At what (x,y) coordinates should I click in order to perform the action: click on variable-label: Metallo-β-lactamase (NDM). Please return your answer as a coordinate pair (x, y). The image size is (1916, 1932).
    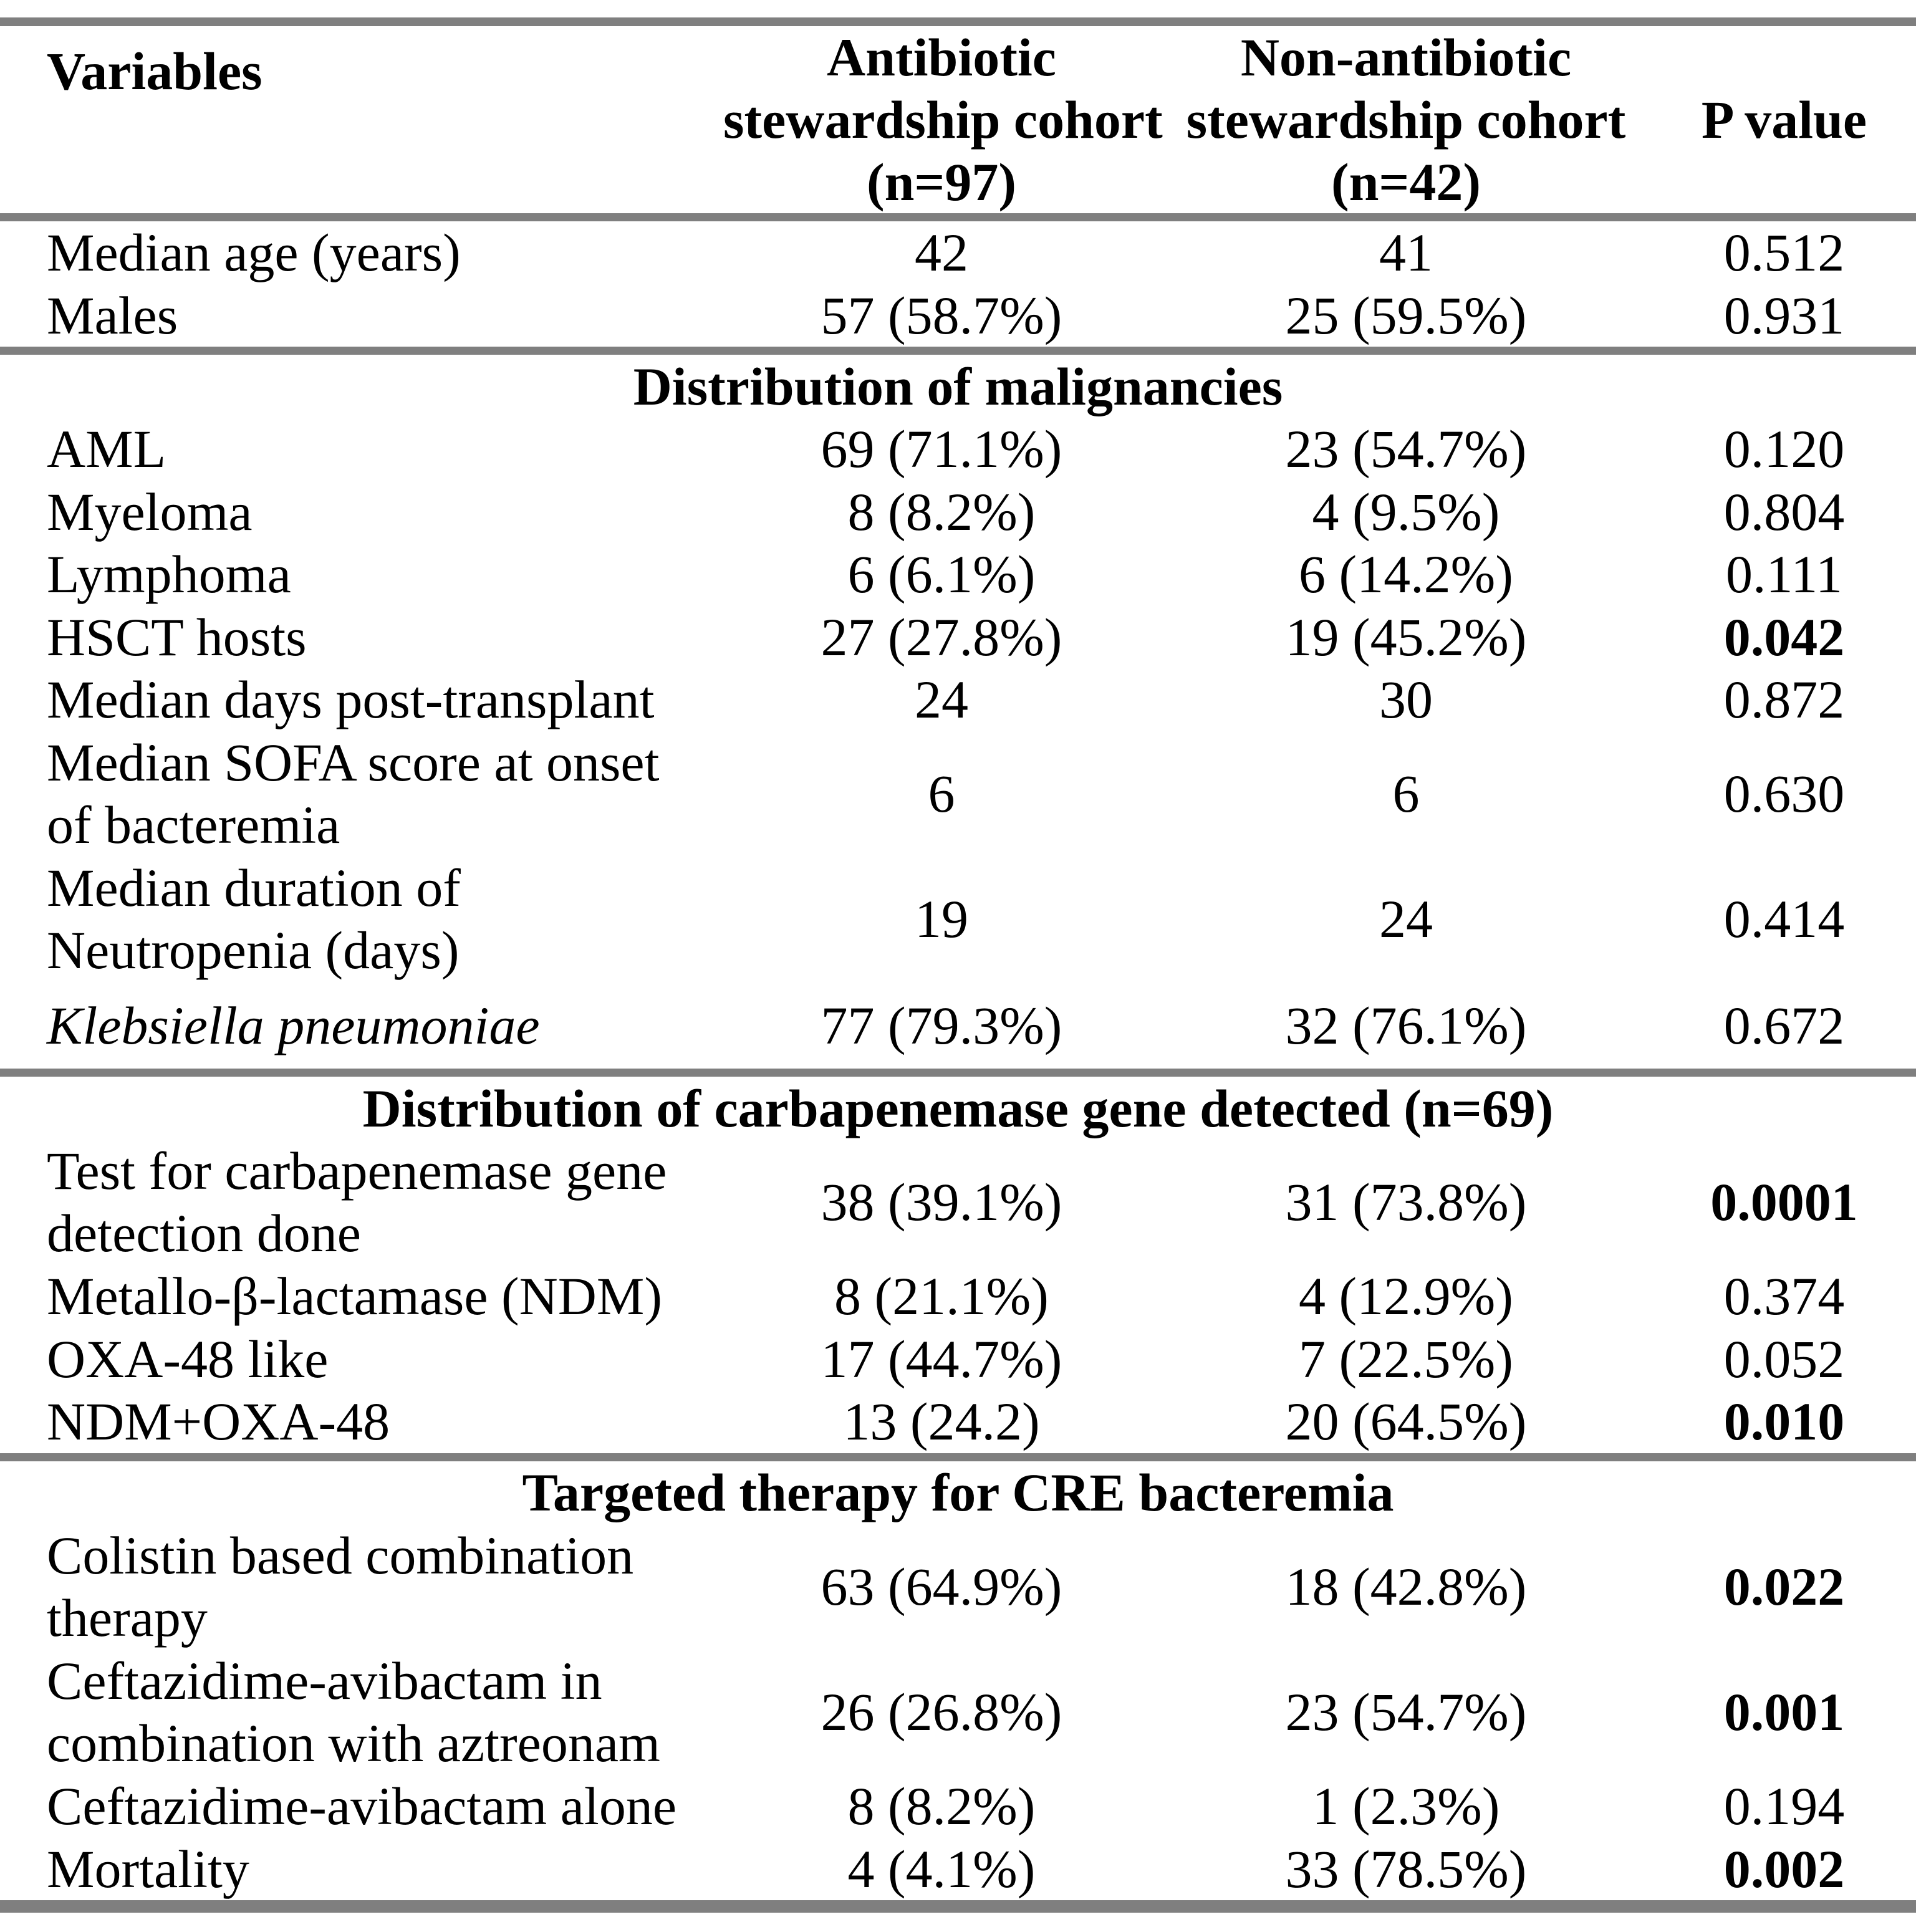
    Looking at the image, I should click on (361, 1296).